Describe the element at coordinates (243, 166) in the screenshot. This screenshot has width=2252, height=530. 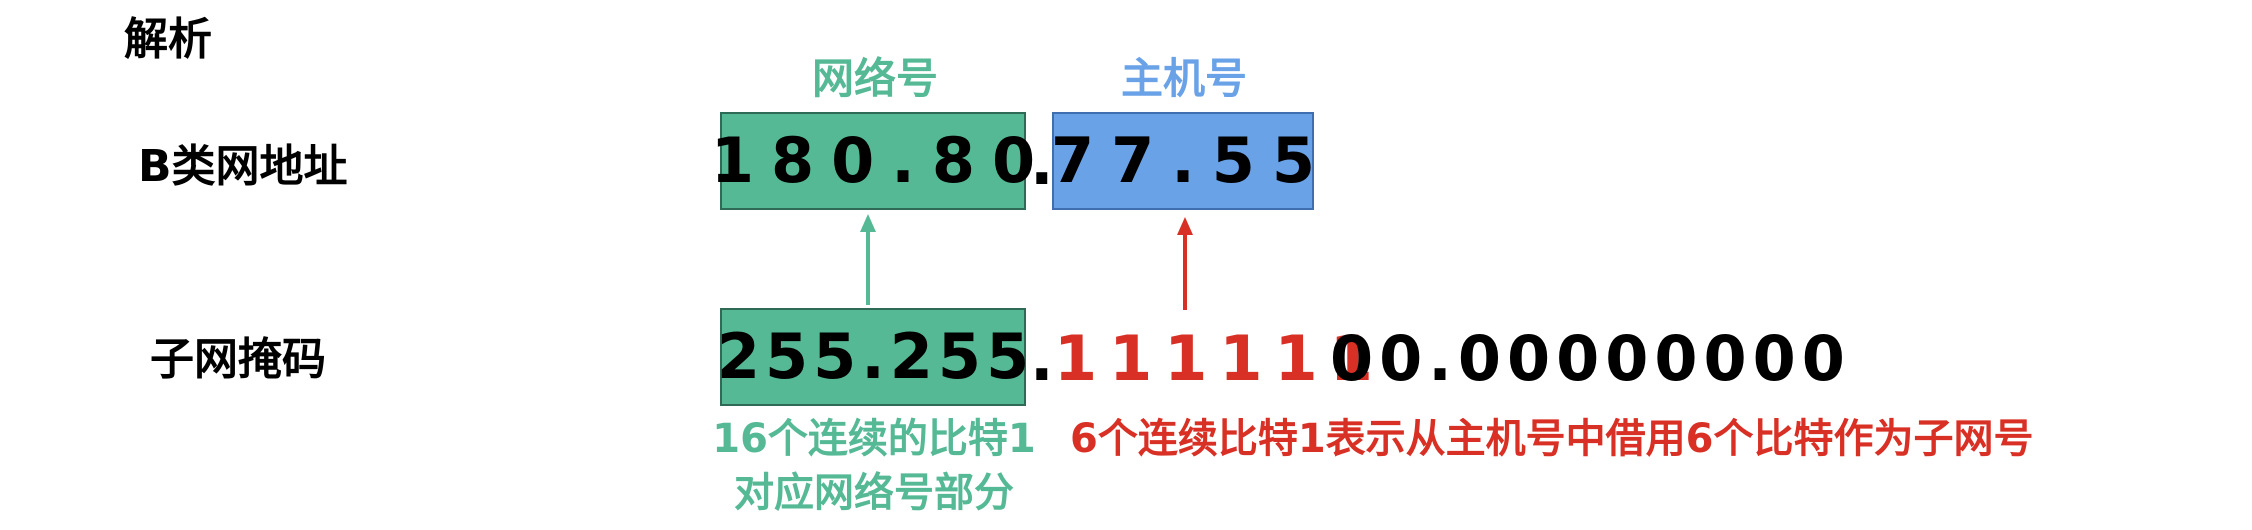
I see `class-b-address-label: B类网地址` at that location.